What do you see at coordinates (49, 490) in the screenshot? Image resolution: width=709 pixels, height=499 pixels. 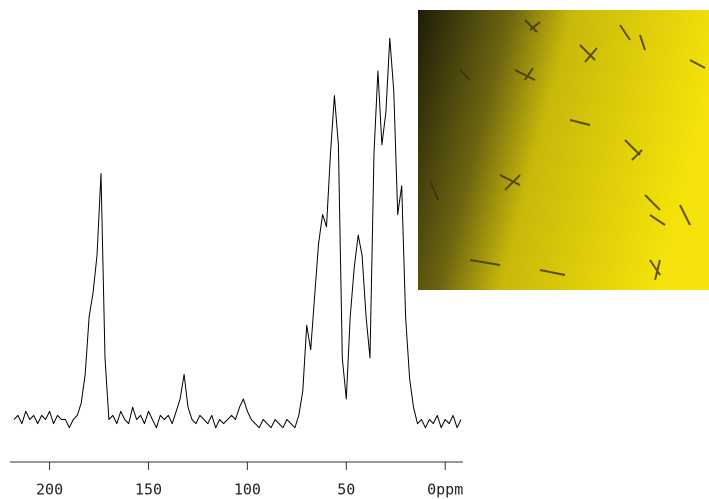 I see `x-tick-label: 200` at bounding box center [49, 490].